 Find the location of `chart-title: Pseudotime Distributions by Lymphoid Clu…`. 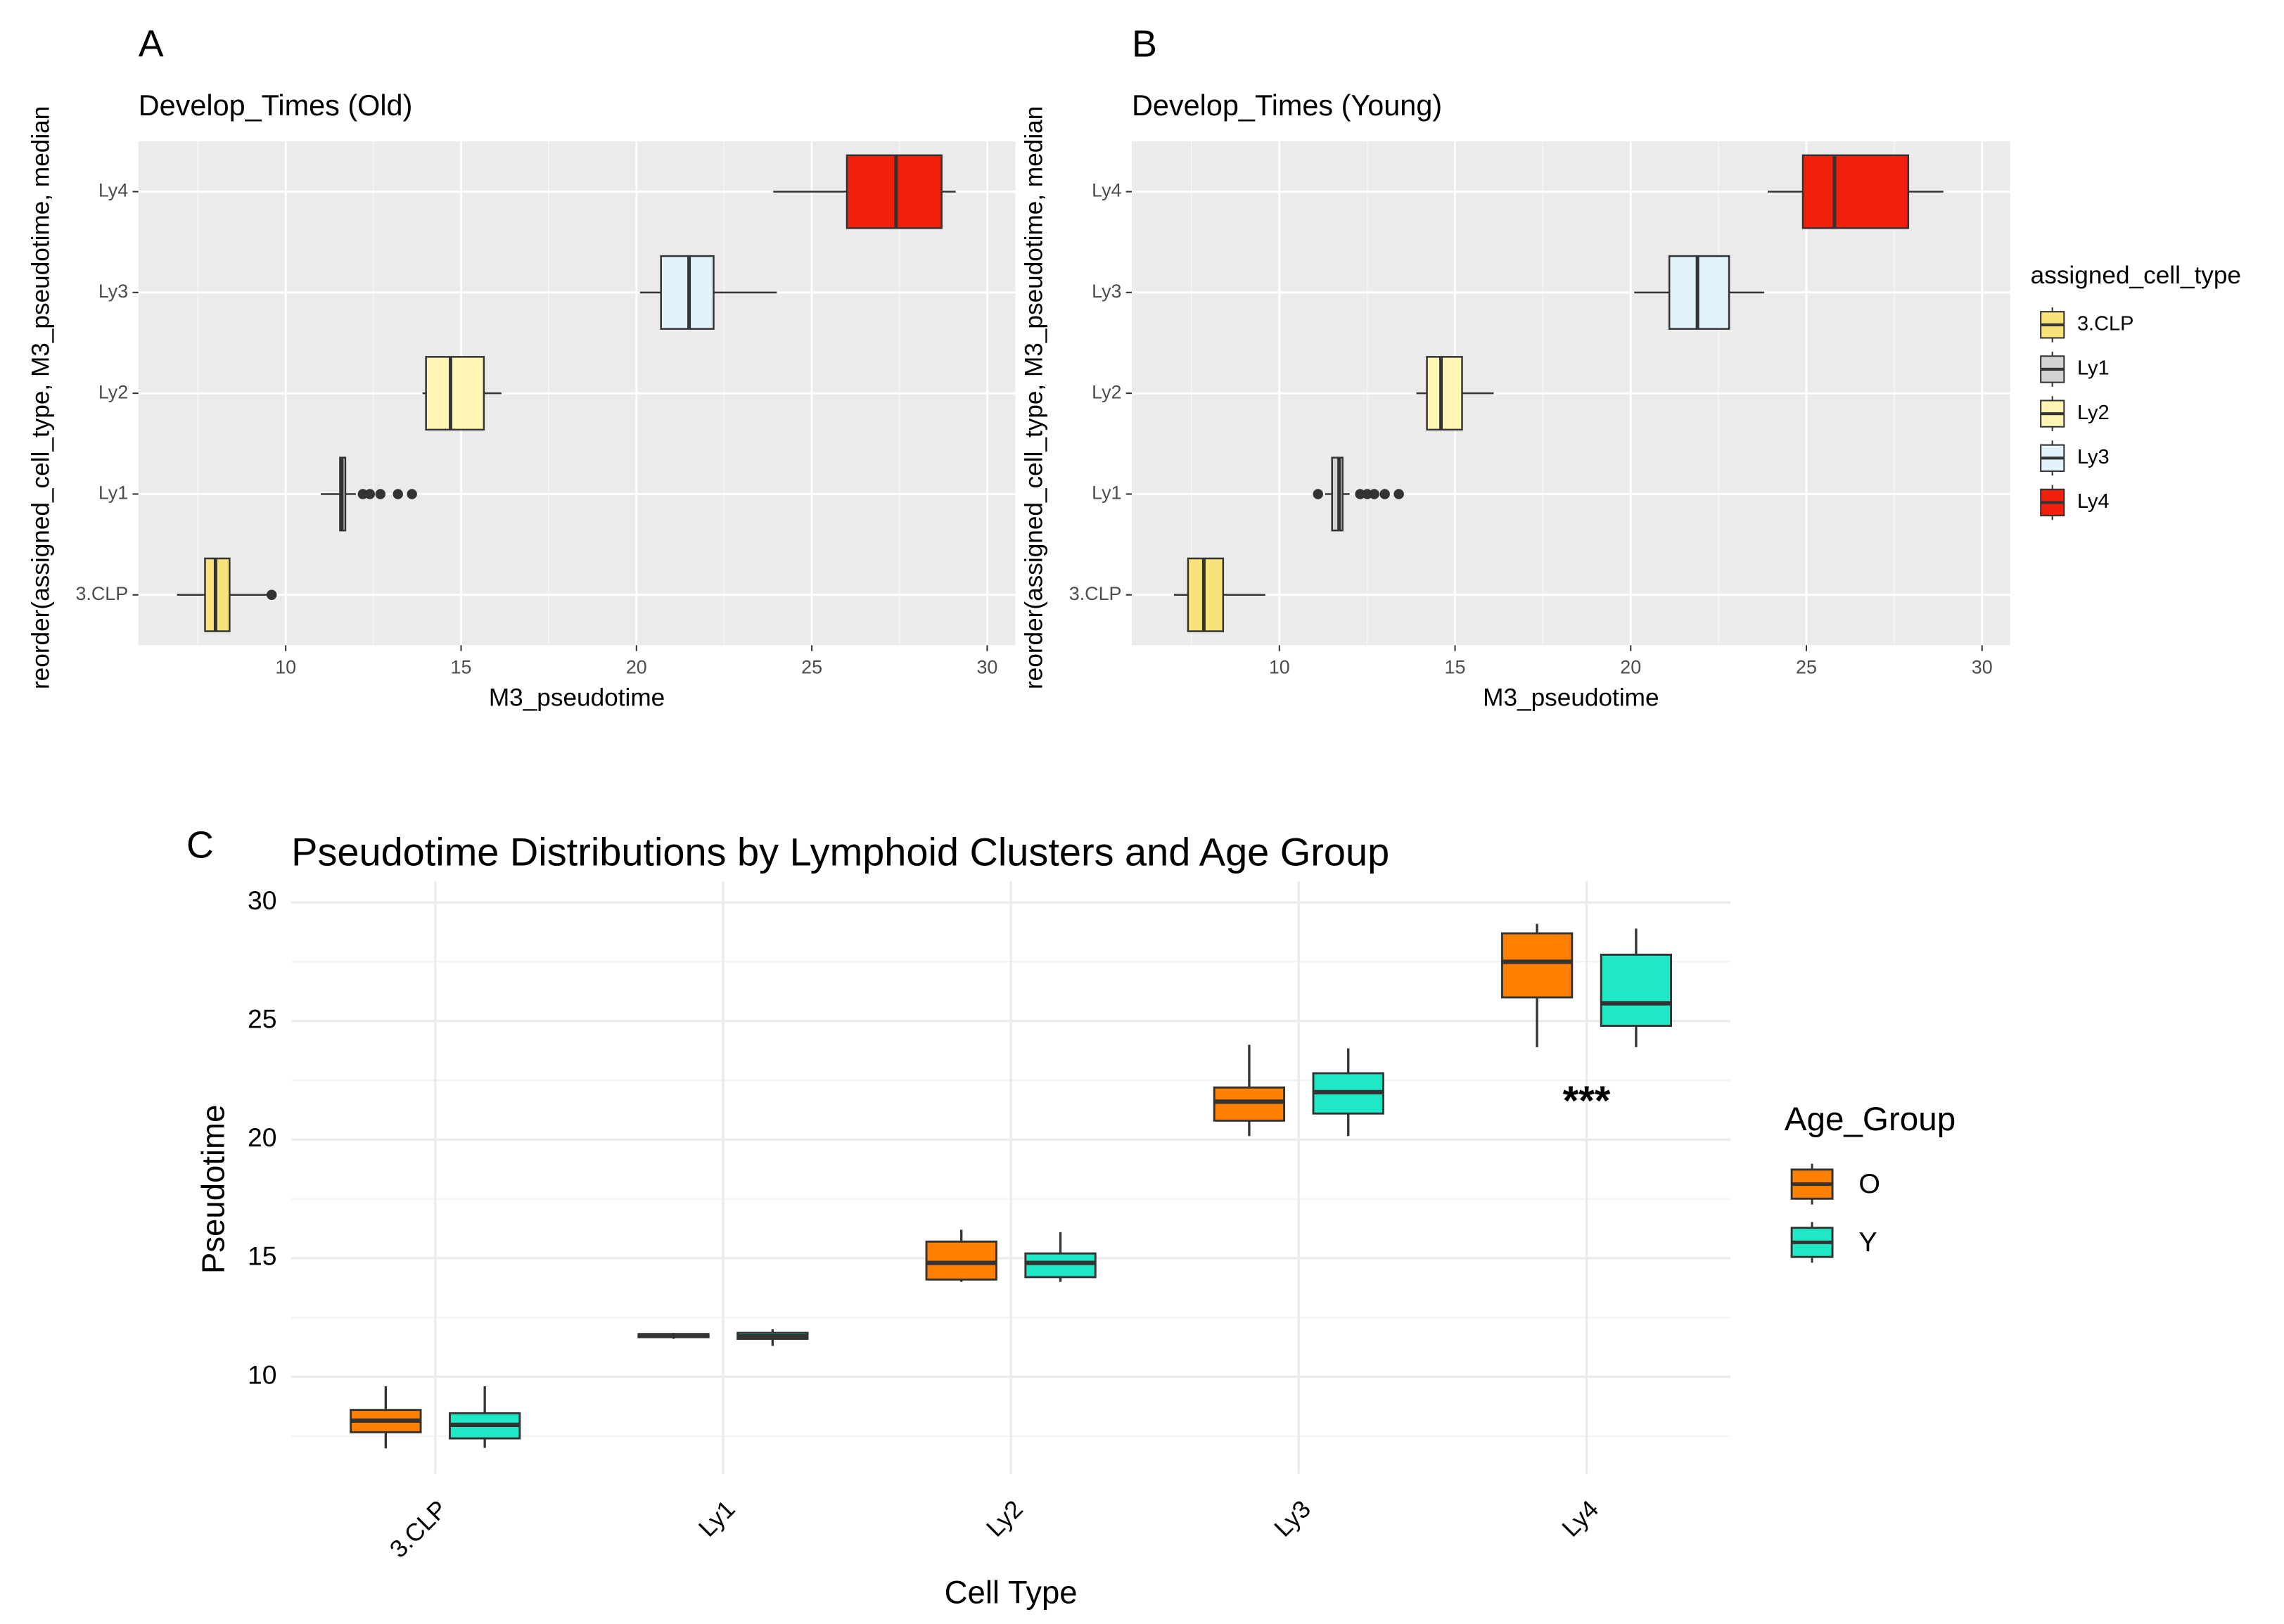

chart-title: Pseudotime Distributions by Lymphoid Clu… is located at coordinates (840, 851).